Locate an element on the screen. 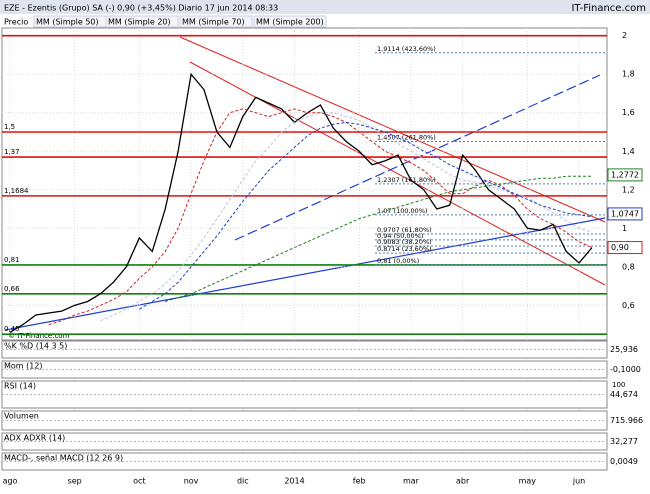 This screenshot has height=494, width=650. level-label: 0,81 is located at coordinates (12, 260).